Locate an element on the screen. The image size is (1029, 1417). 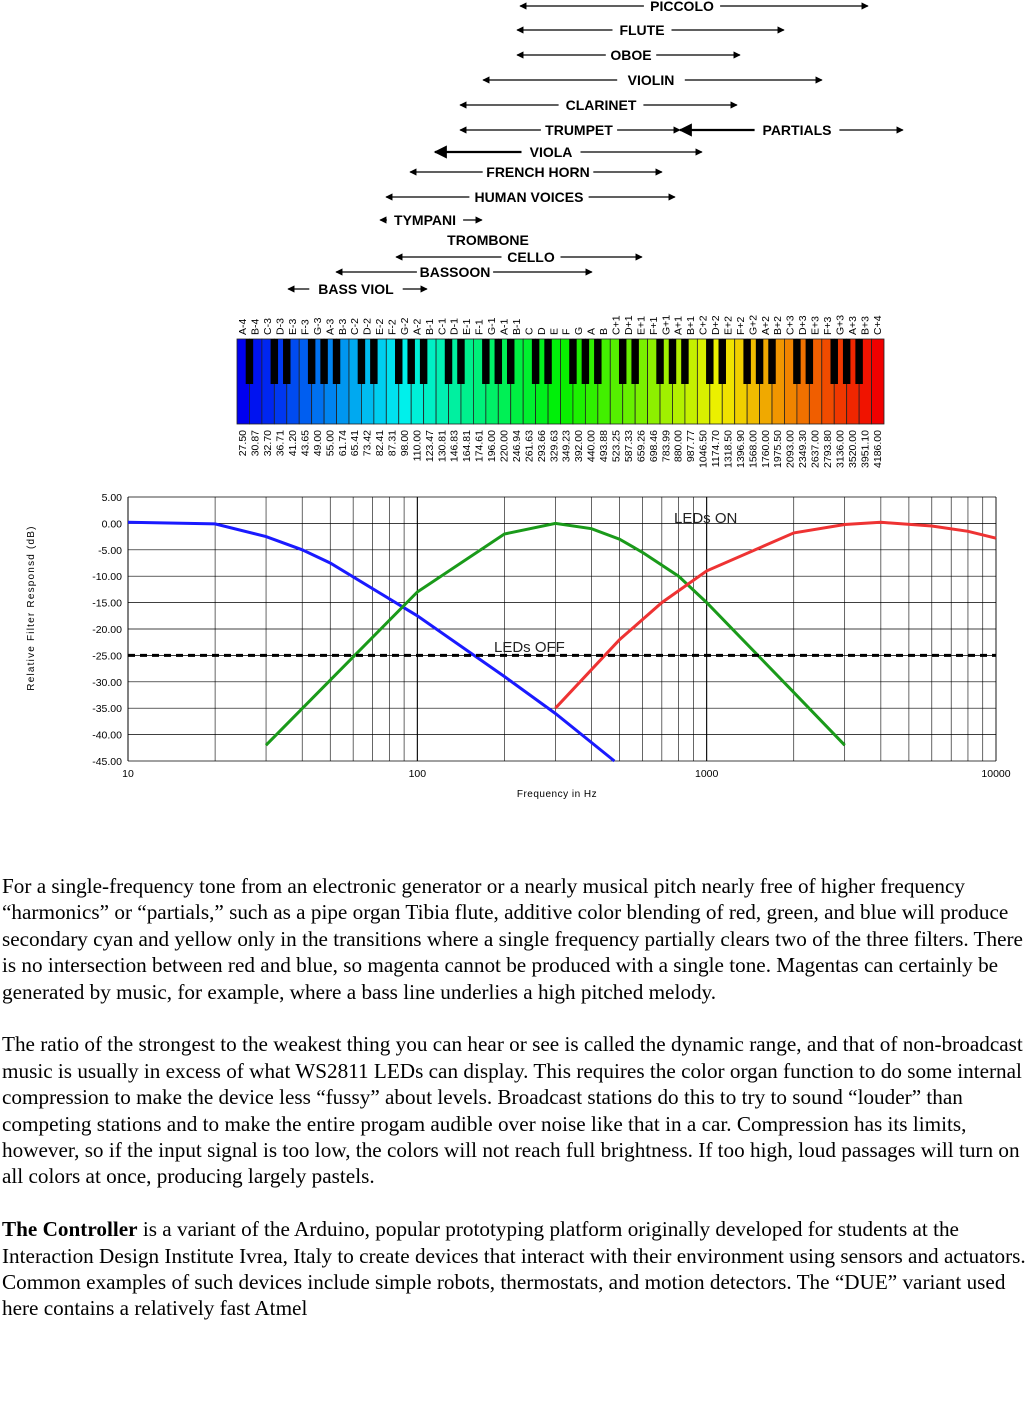
frequency-label: 164.81 is located at coordinates (467, 446).